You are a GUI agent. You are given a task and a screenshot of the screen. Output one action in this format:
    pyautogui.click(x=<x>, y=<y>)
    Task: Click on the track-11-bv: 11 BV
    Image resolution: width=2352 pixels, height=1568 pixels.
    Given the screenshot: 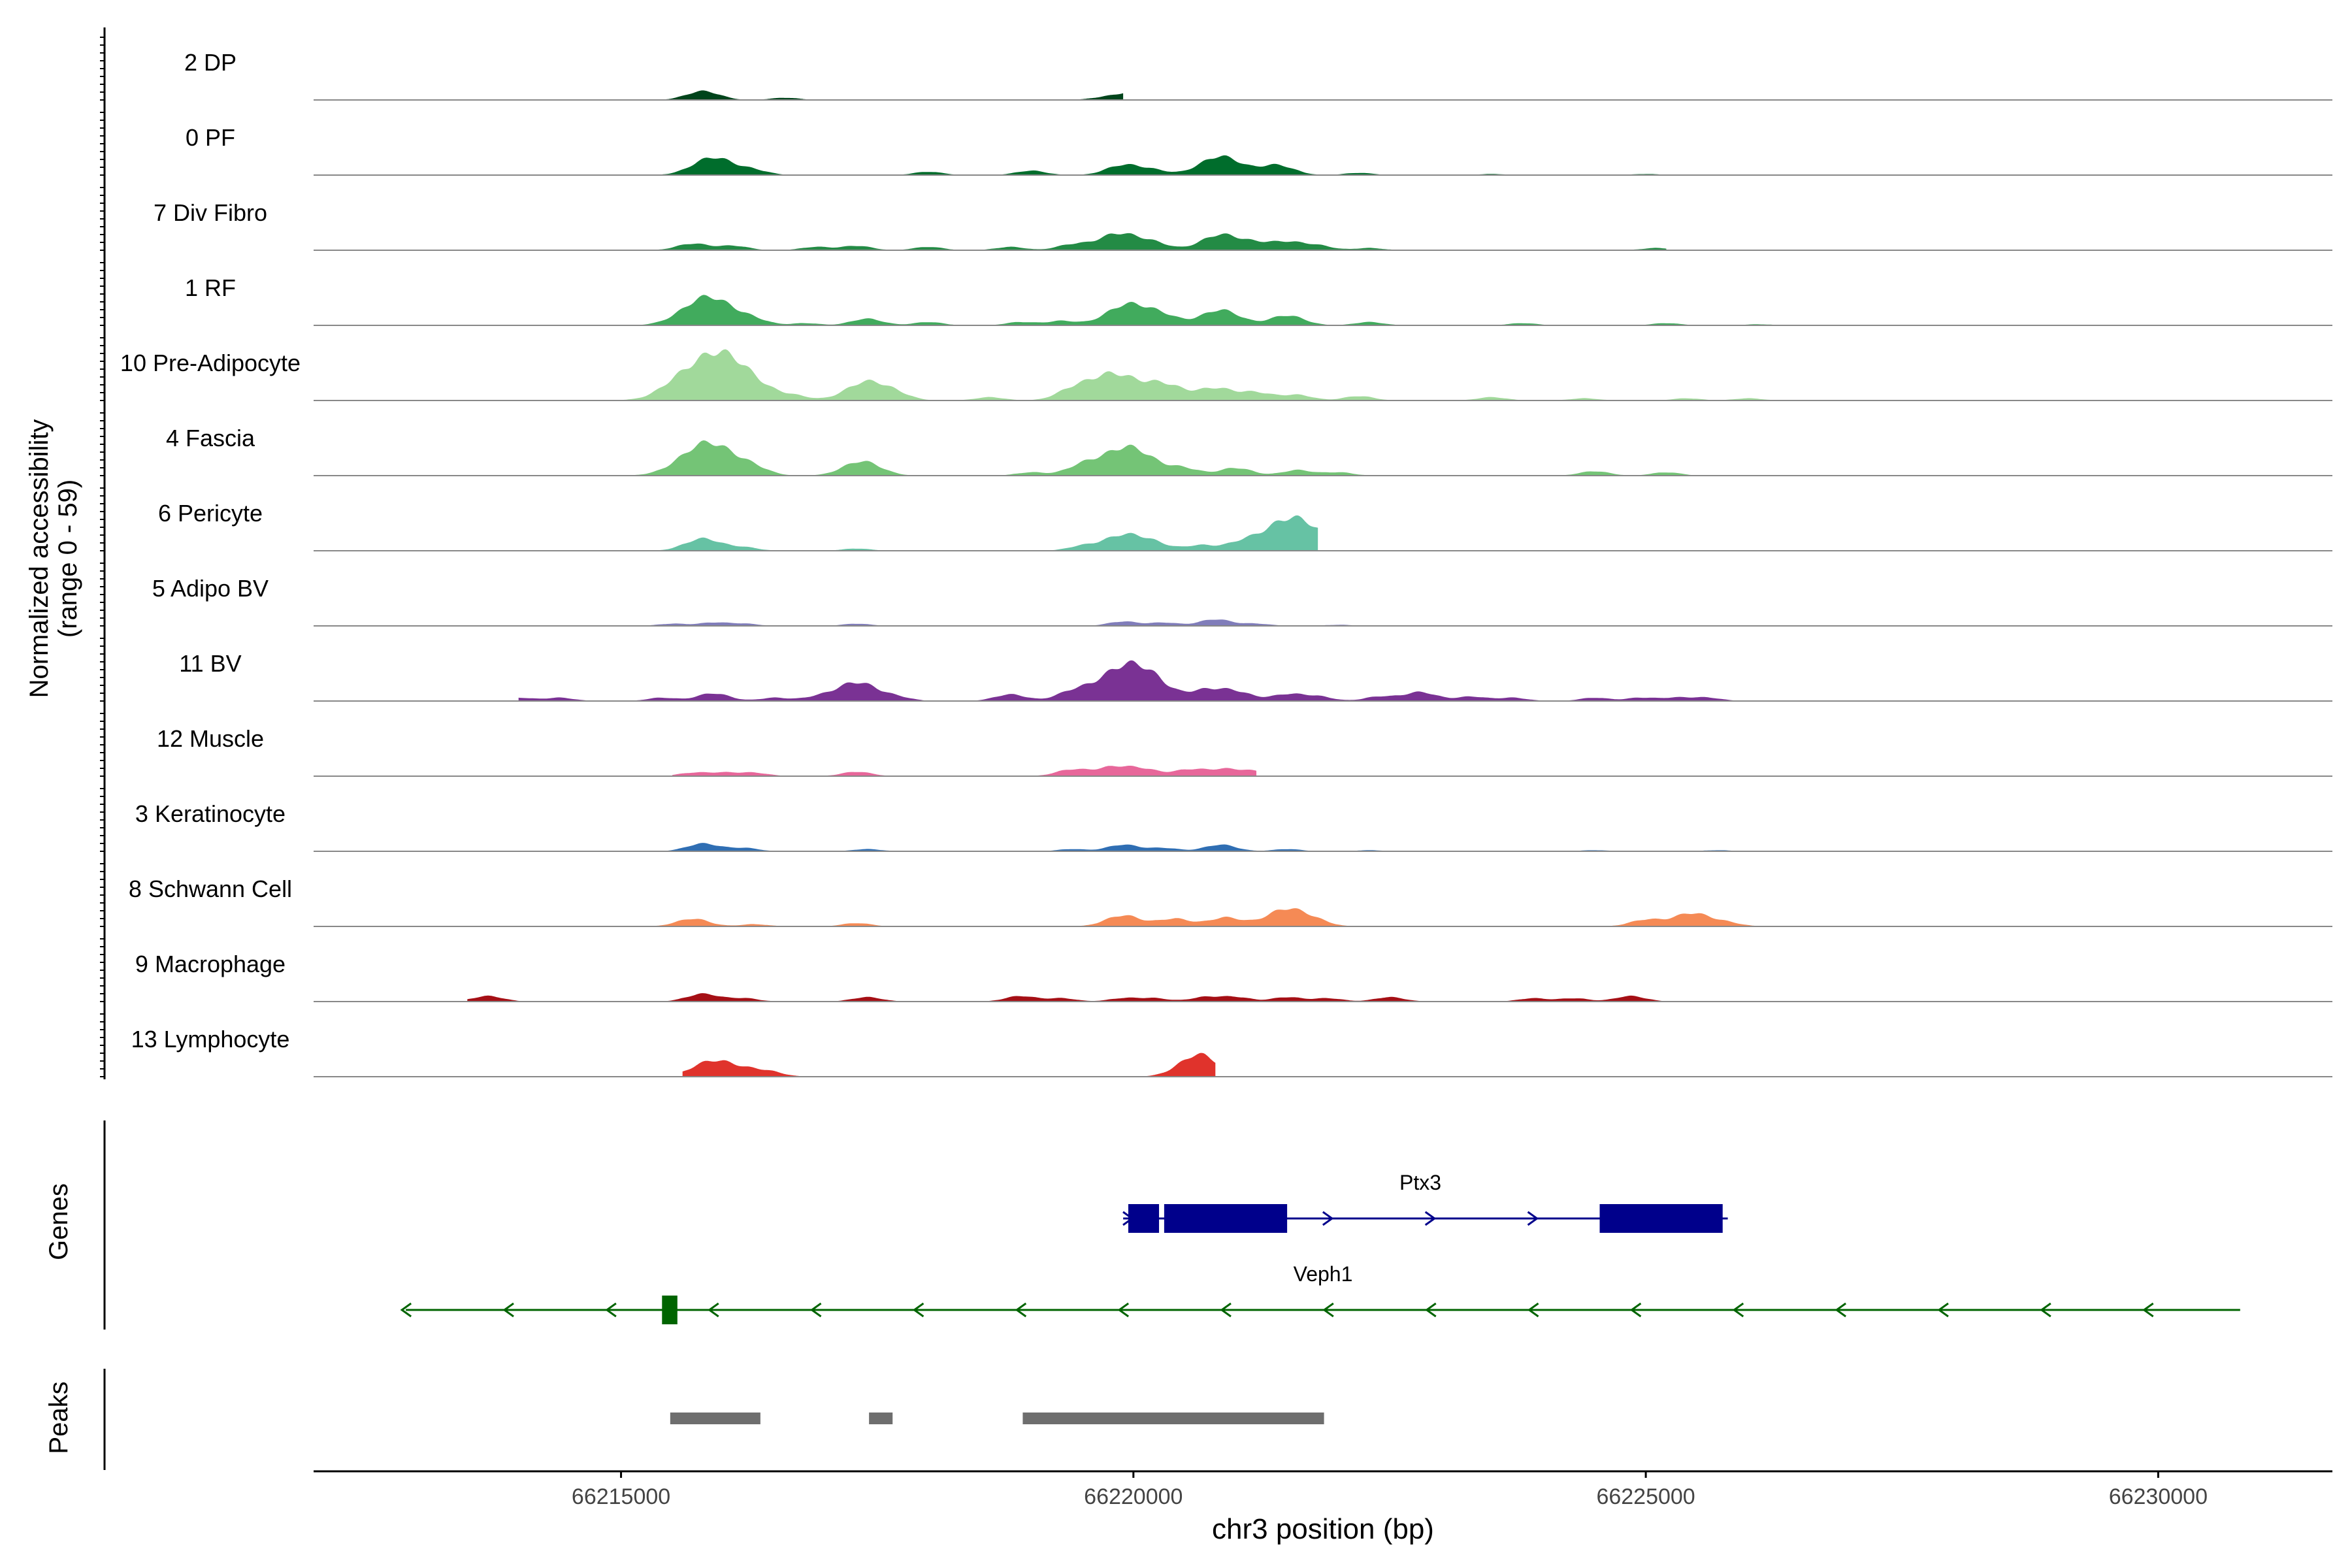 What is the action you would take?
    pyautogui.click(x=1255, y=676)
    